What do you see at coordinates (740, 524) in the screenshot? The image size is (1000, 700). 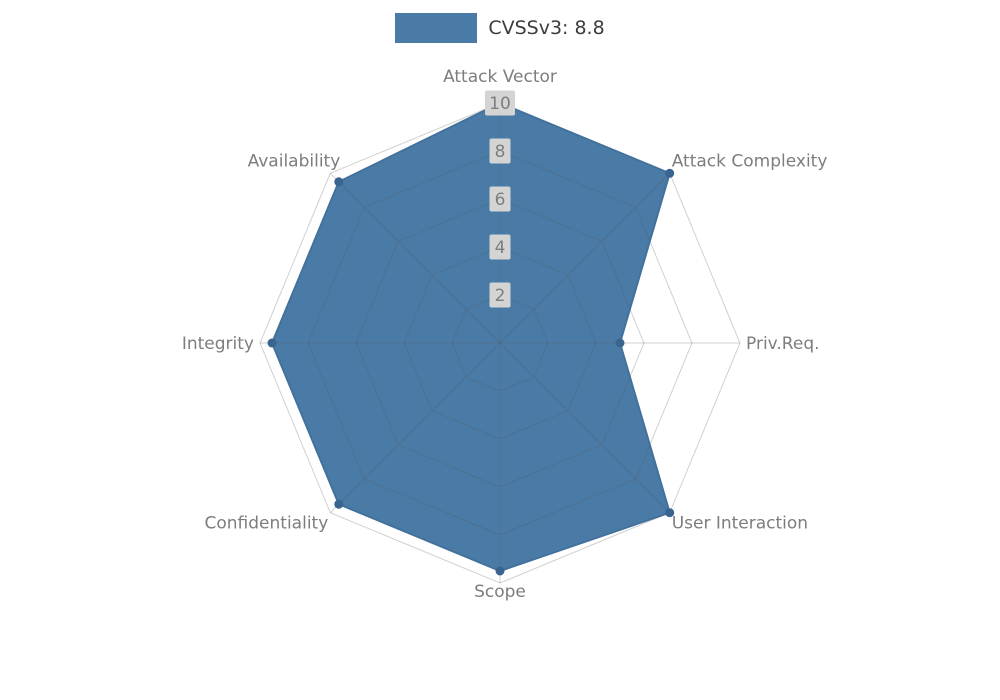 I see `axis-label-user-interaction: User Interaction` at bounding box center [740, 524].